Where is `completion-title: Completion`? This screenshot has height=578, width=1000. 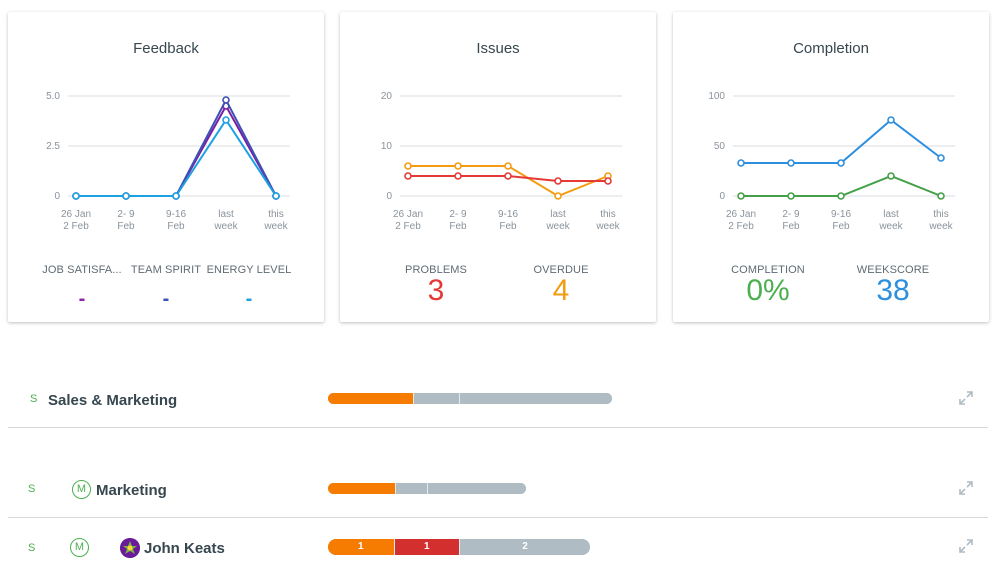 completion-title: Completion is located at coordinates (831, 48).